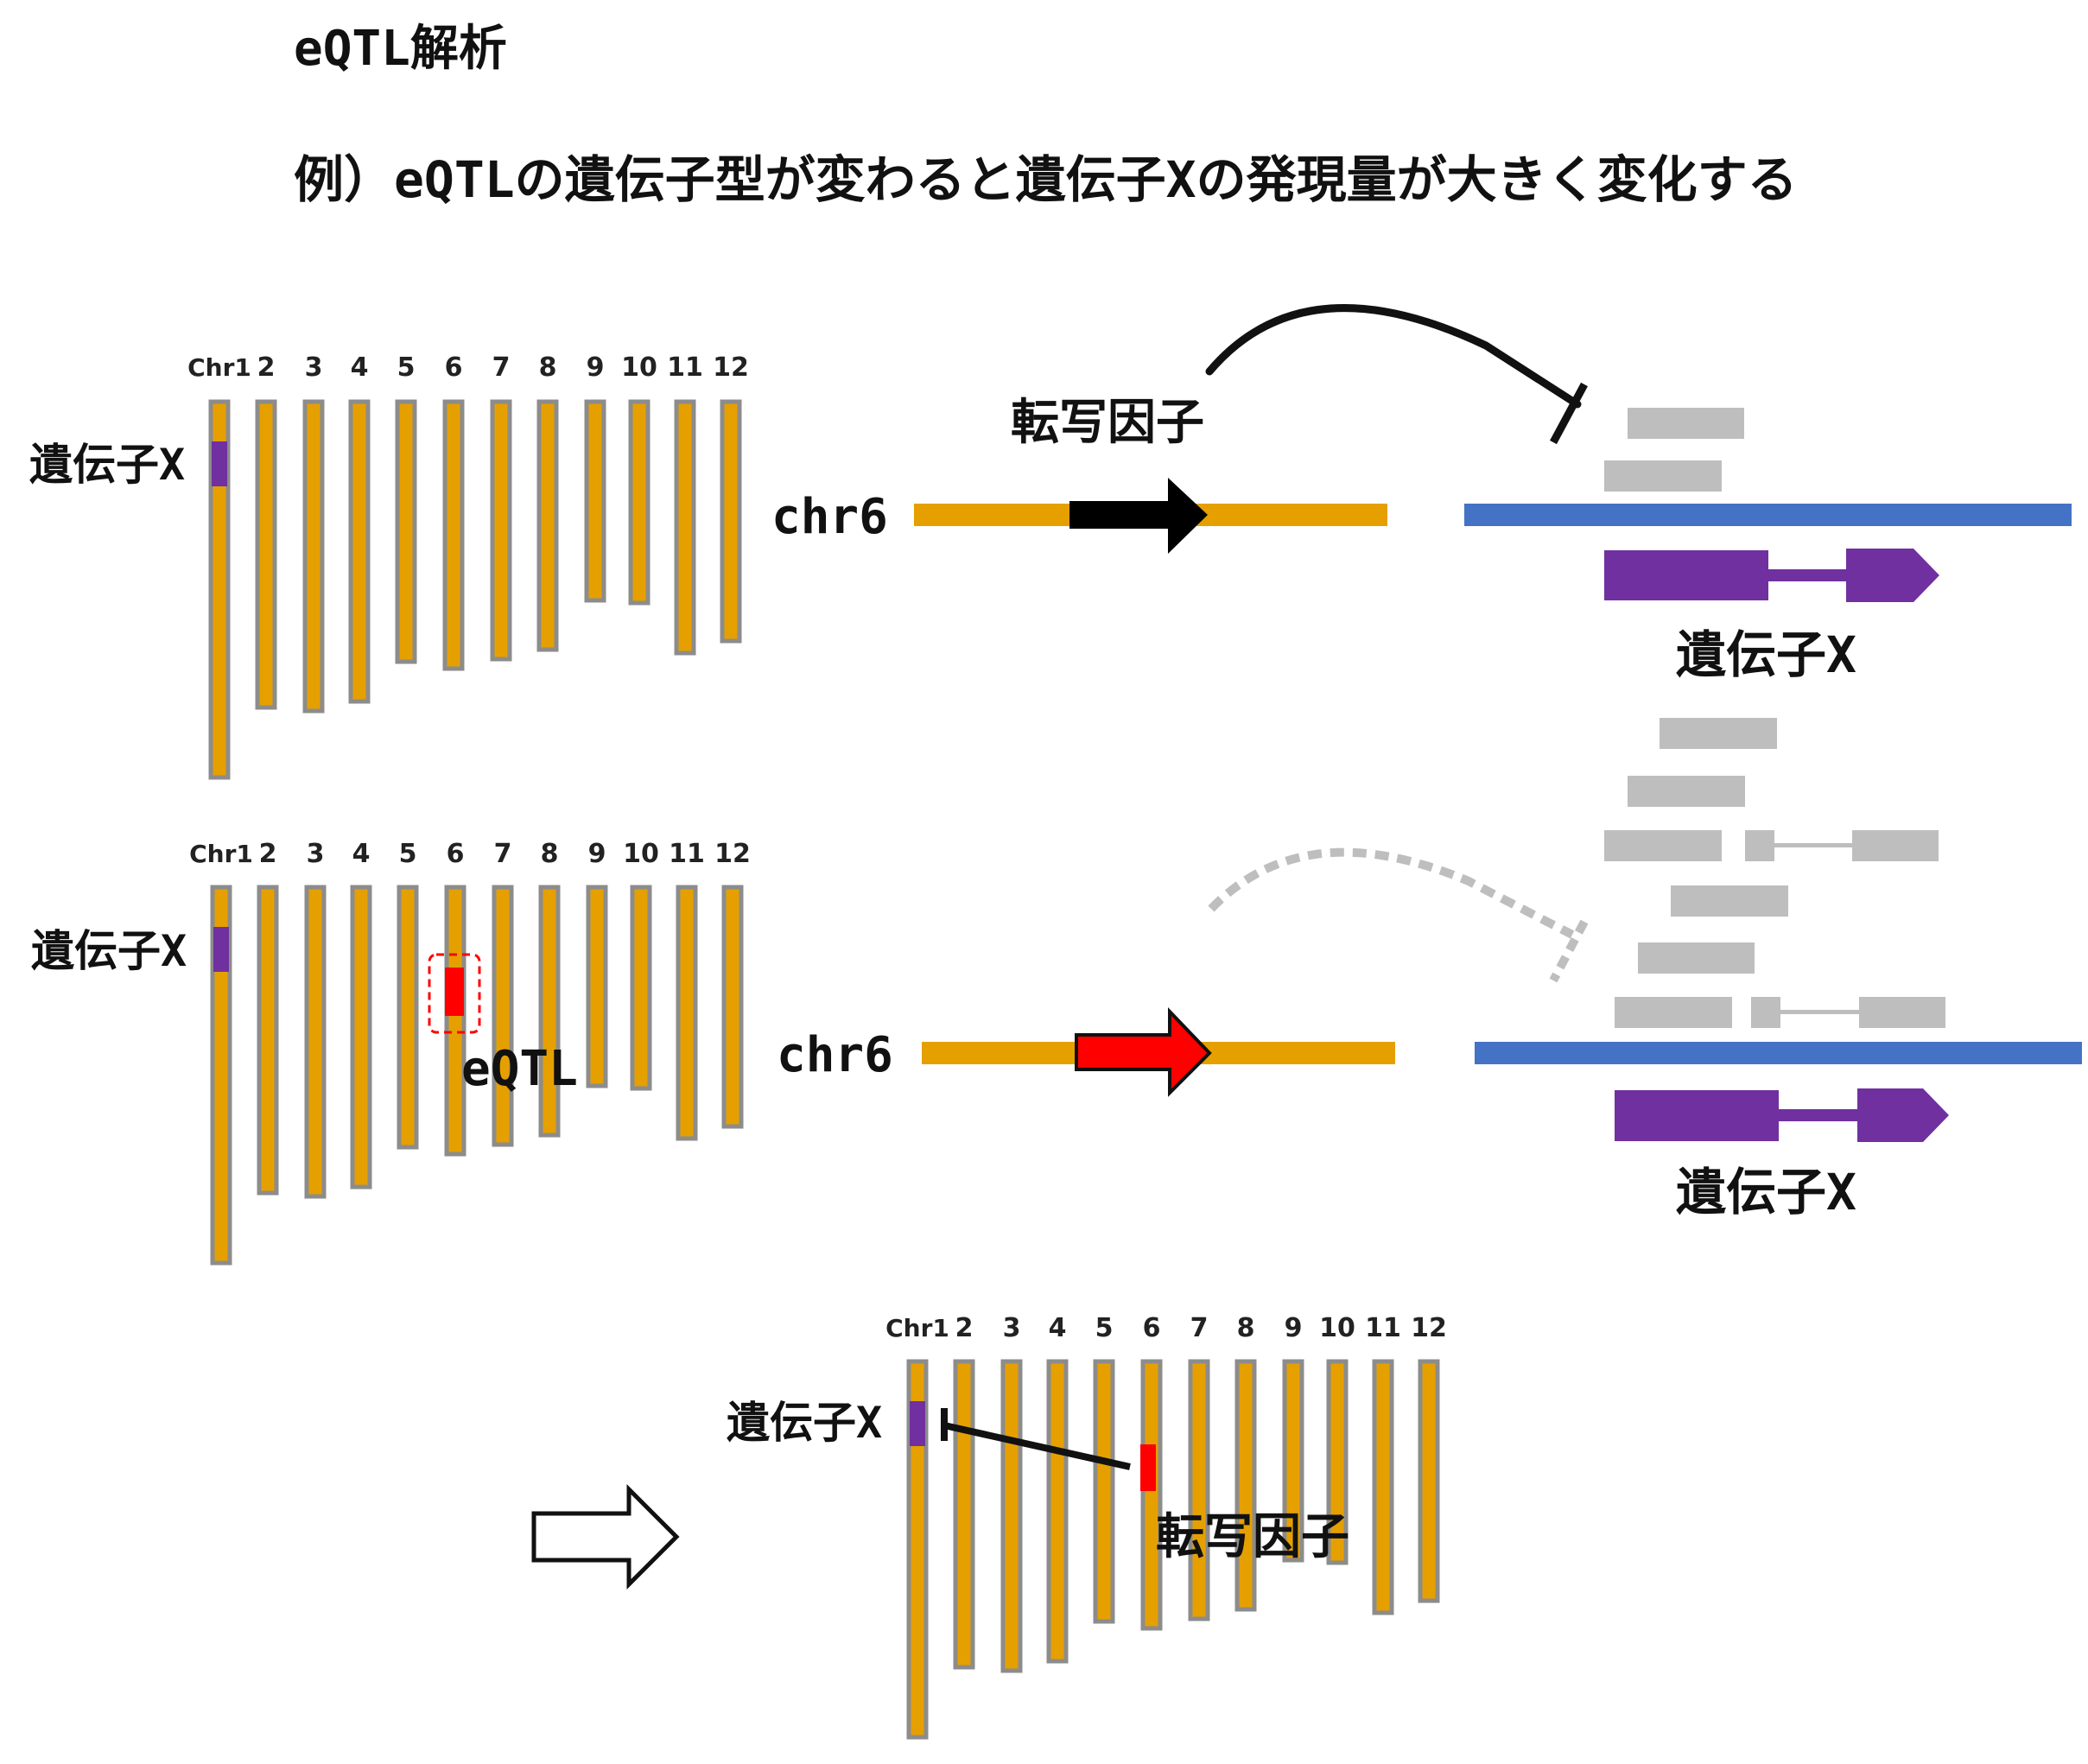 This screenshot has height=1764, width=2088. I want to click on gene-x-label-locus-top: 遺伝子X, so click(1766, 654).